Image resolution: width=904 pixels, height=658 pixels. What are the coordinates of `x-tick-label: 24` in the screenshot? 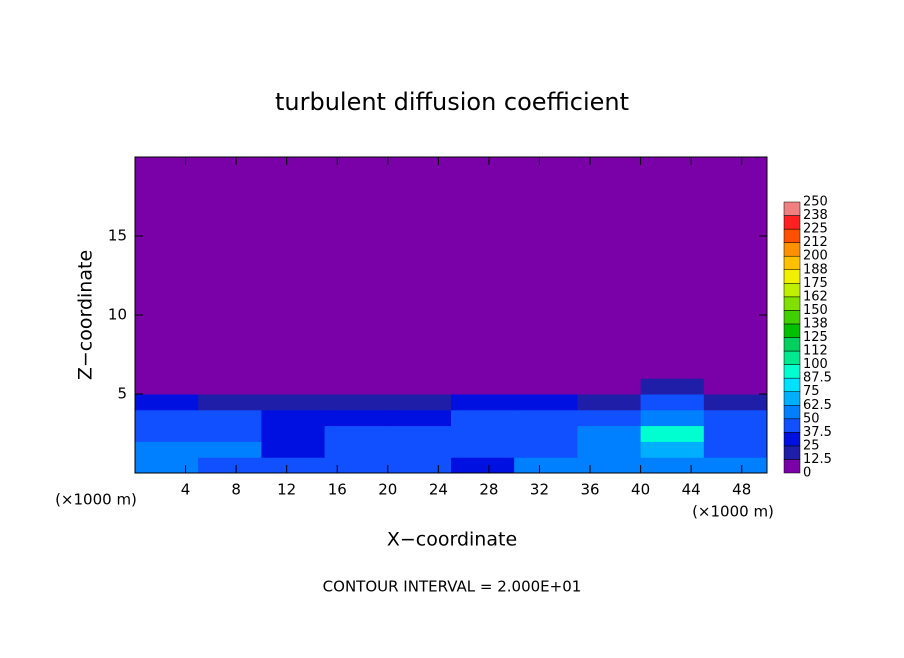 It's located at (438, 490).